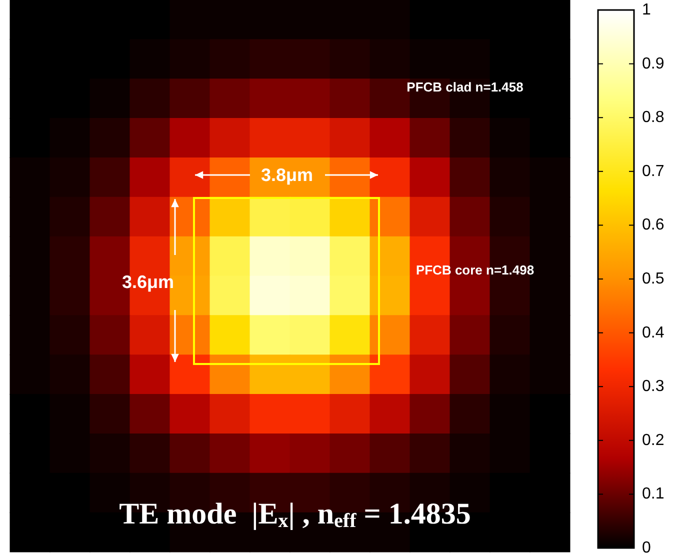 This screenshot has width=676, height=558. Describe the element at coordinates (148, 282) in the screenshot. I see `annotation: 3.6μm` at that location.